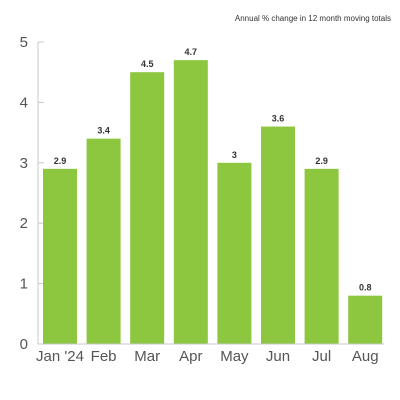 The image size is (400, 400). I want to click on x-tick-label: May, so click(234, 356).